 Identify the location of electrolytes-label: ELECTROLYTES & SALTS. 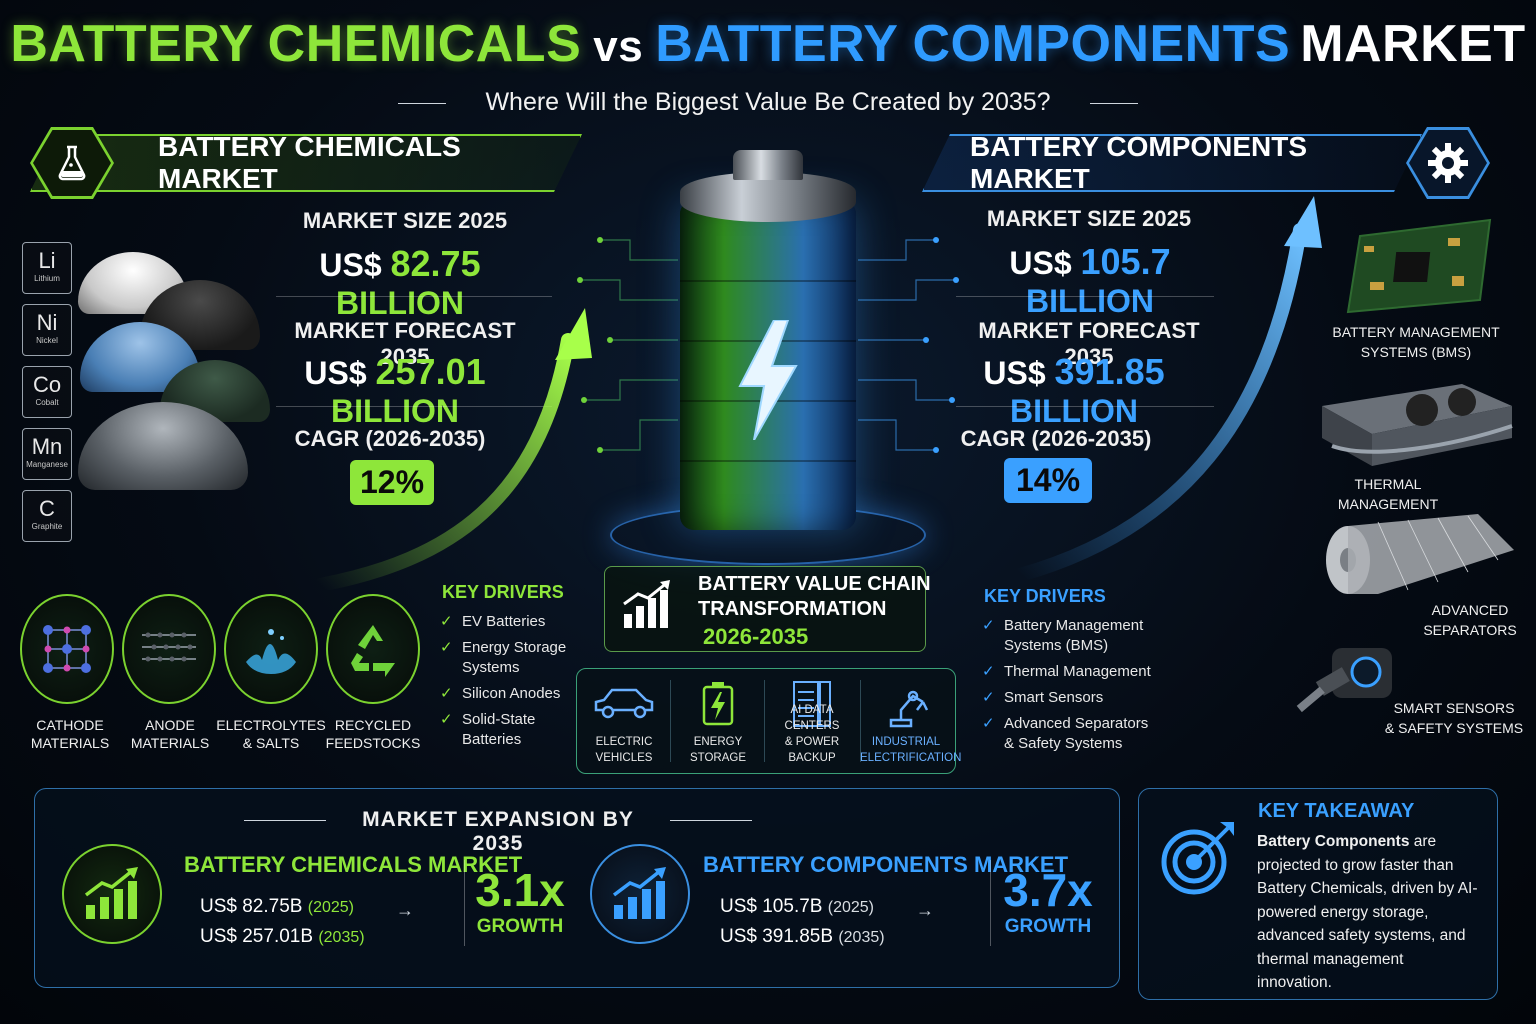
(271, 734).